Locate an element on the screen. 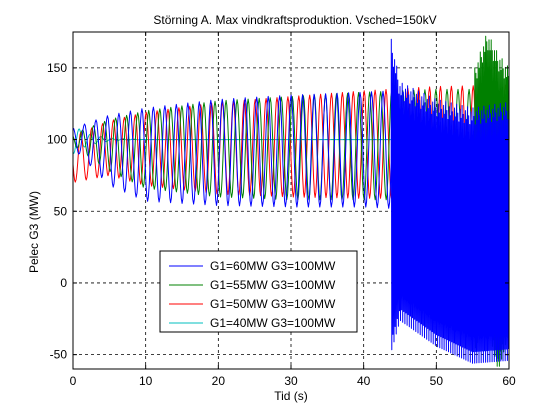 This screenshot has width=560, height=414. x-axis-label: Tid (s) is located at coordinates (291, 396).